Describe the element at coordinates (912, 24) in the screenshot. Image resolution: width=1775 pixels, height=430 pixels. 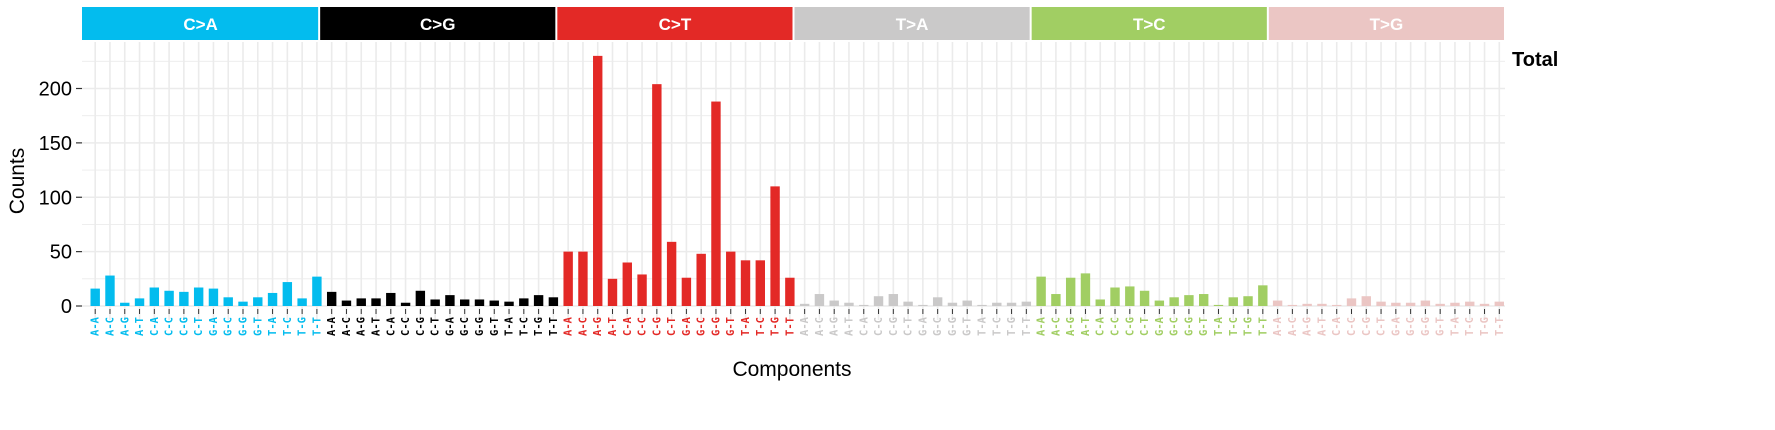
I see `facet-strip-label: T>A` at that location.